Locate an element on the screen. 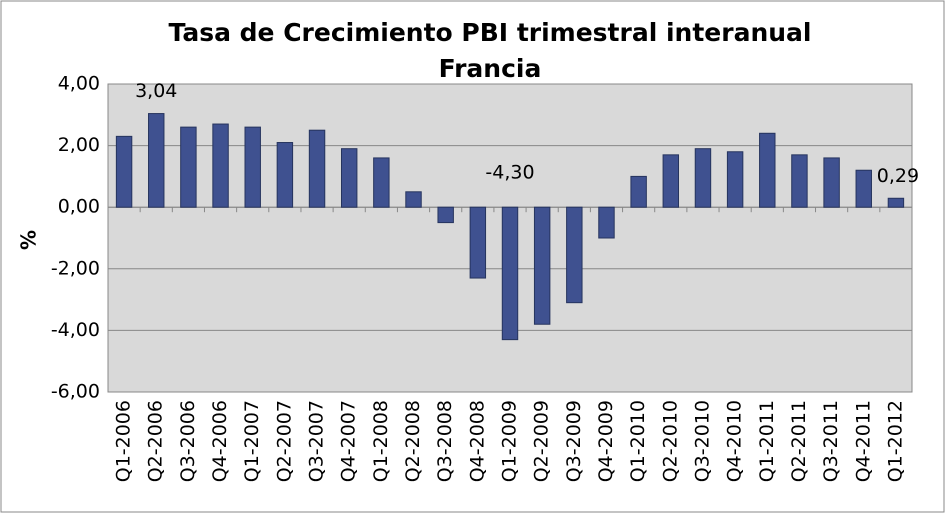  data-label: 3,04 is located at coordinates (156, 91).